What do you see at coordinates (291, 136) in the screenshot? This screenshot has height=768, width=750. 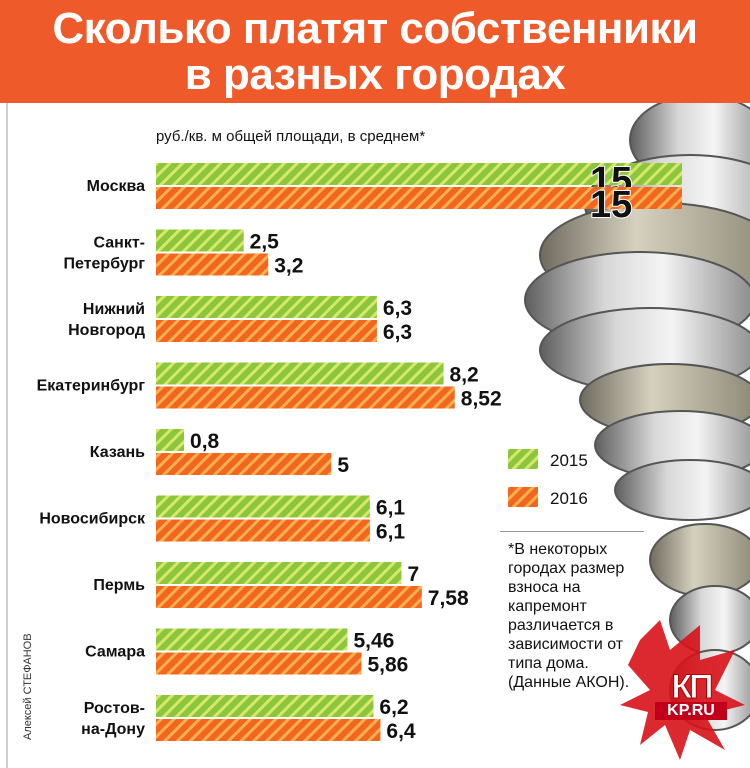 I see `chart-subtitle: руб./кв. м общей площади, в среднем*` at bounding box center [291, 136].